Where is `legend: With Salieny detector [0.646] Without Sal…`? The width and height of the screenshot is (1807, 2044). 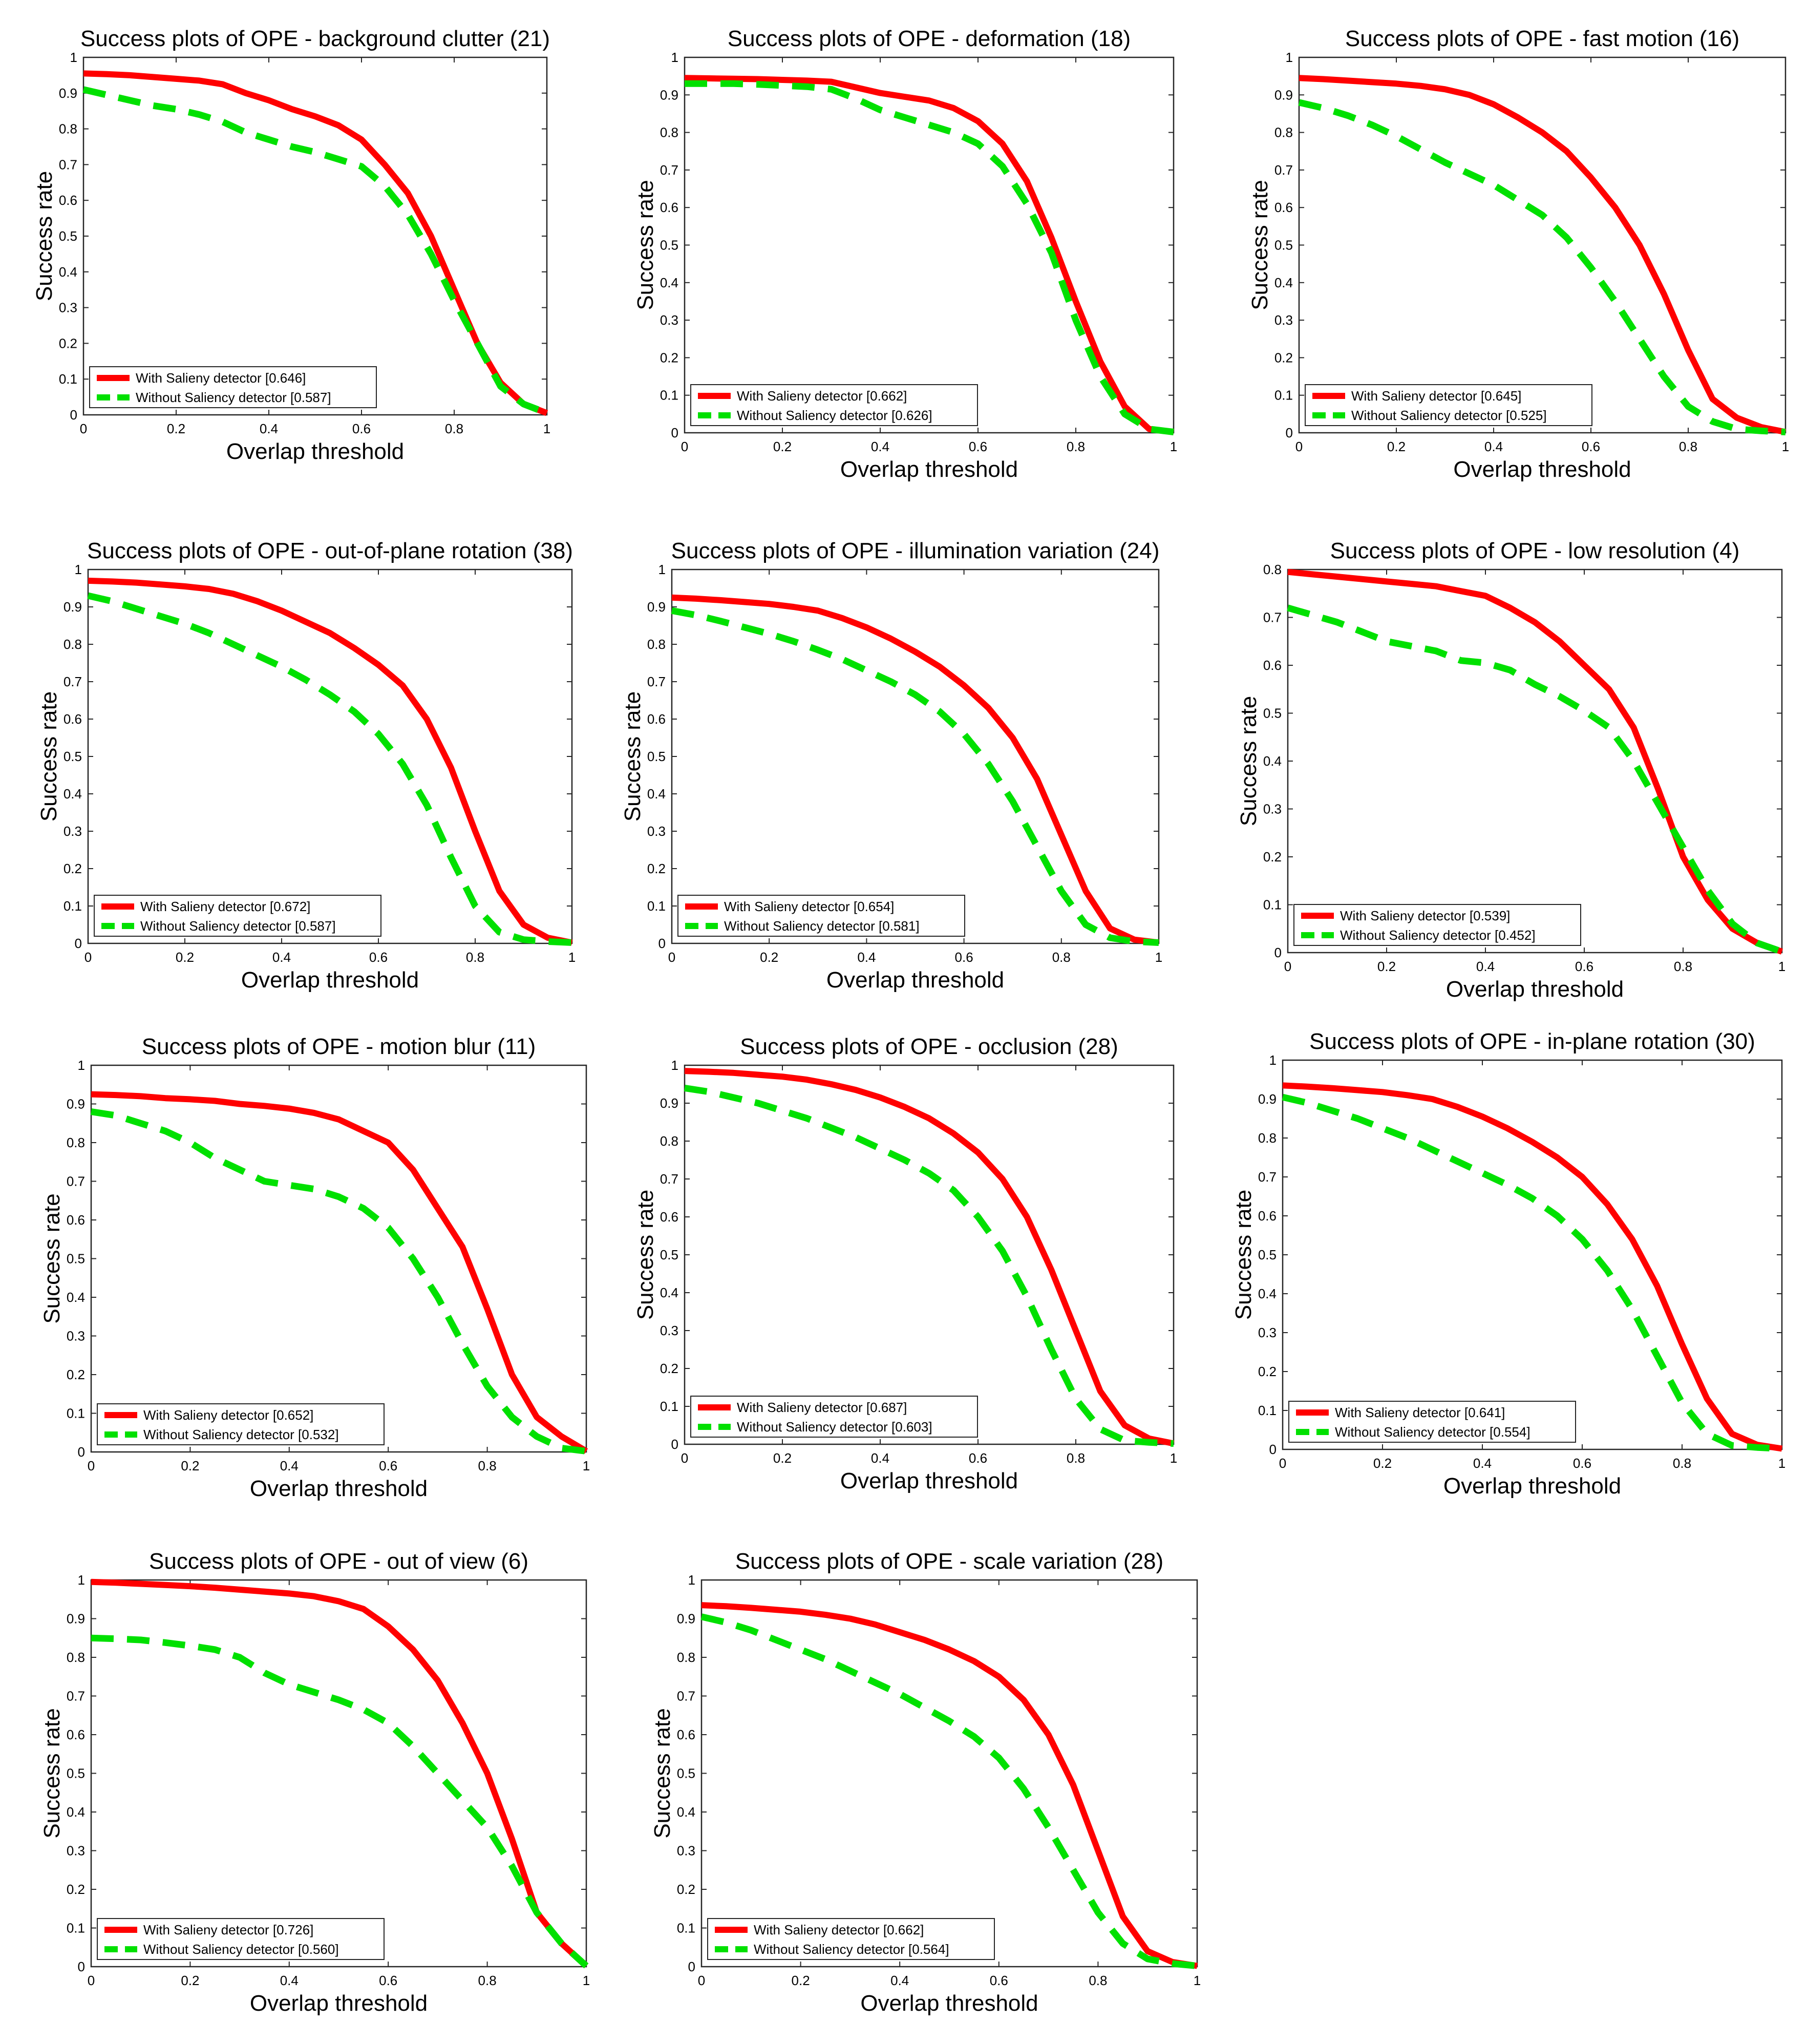
legend: With Salieny detector [0.646] Without Sal… is located at coordinates (233, 387).